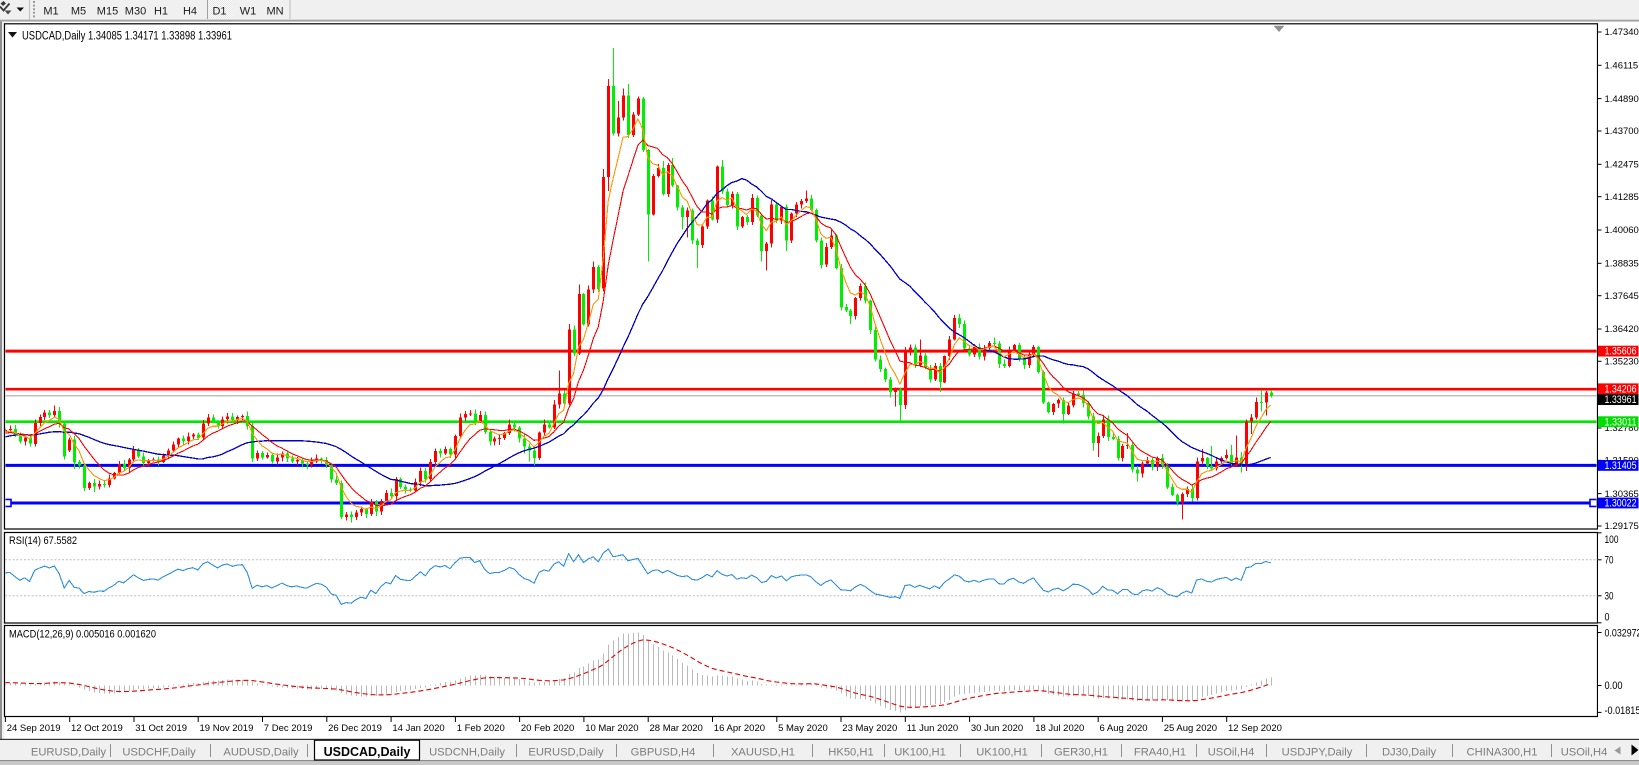 This screenshot has width=1639, height=765. What do you see at coordinates (869, 728) in the screenshot?
I see `svg-text: 23 May 2020` at bounding box center [869, 728].